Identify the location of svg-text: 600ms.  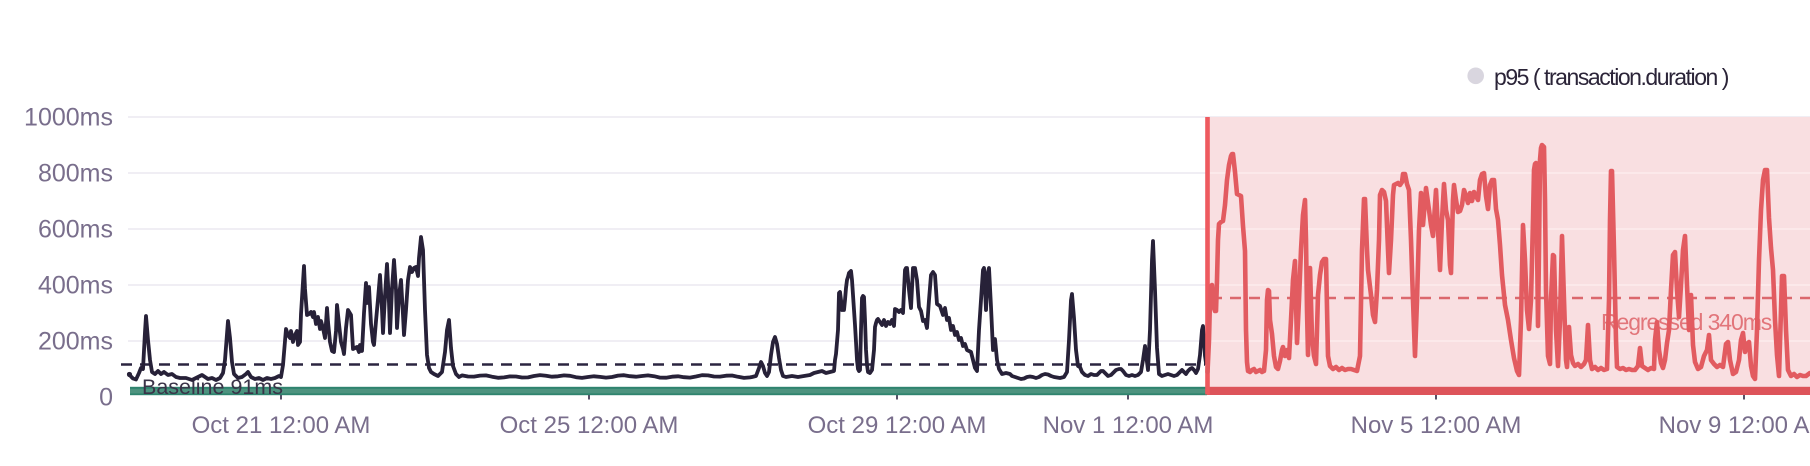
(75, 230).